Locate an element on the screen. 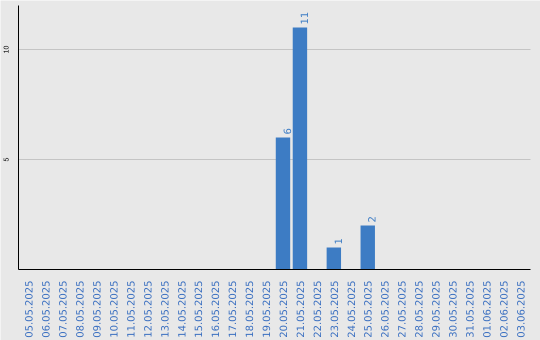 This screenshot has width=540, height=340. x-tick-label: 03.06.2025 is located at coordinates (522, 309).